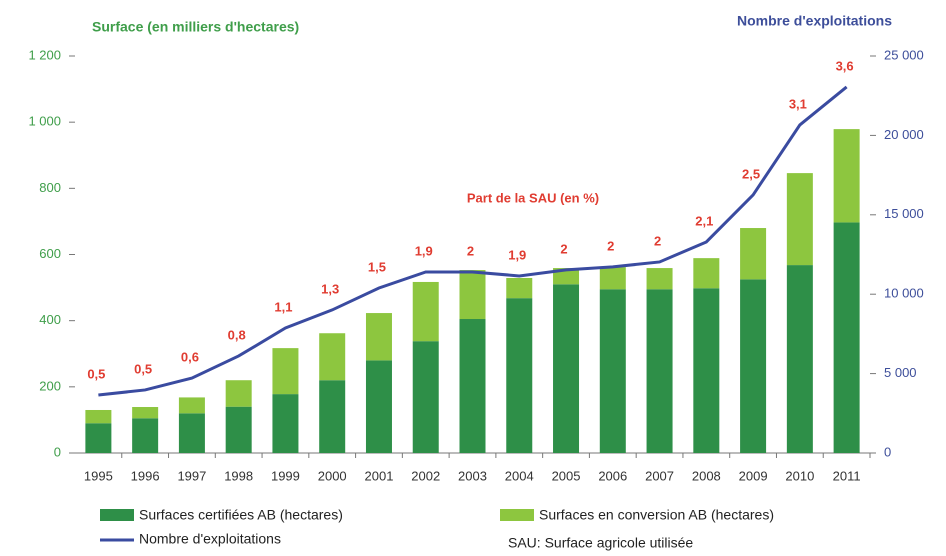 The width and height of the screenshot is (946, 556). What do you see at coordinates (98, 475) in the screenshot?
I see `x-tick-label: 1995` at bounding box center [98, 475].